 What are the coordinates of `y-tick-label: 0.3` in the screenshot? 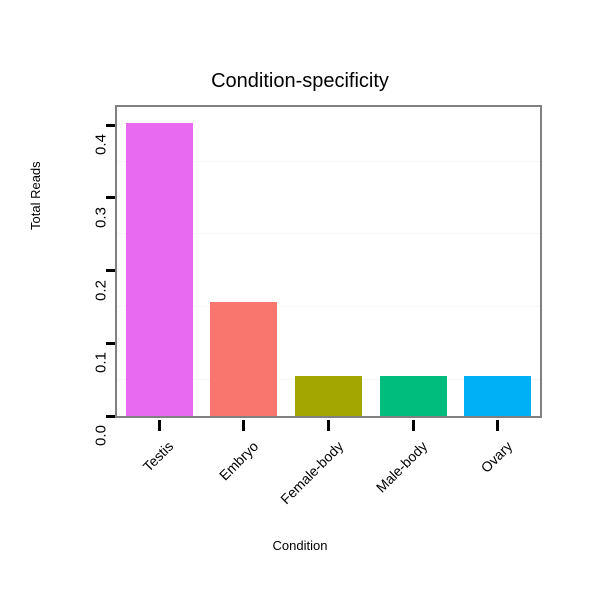 It's located at (101, 217).